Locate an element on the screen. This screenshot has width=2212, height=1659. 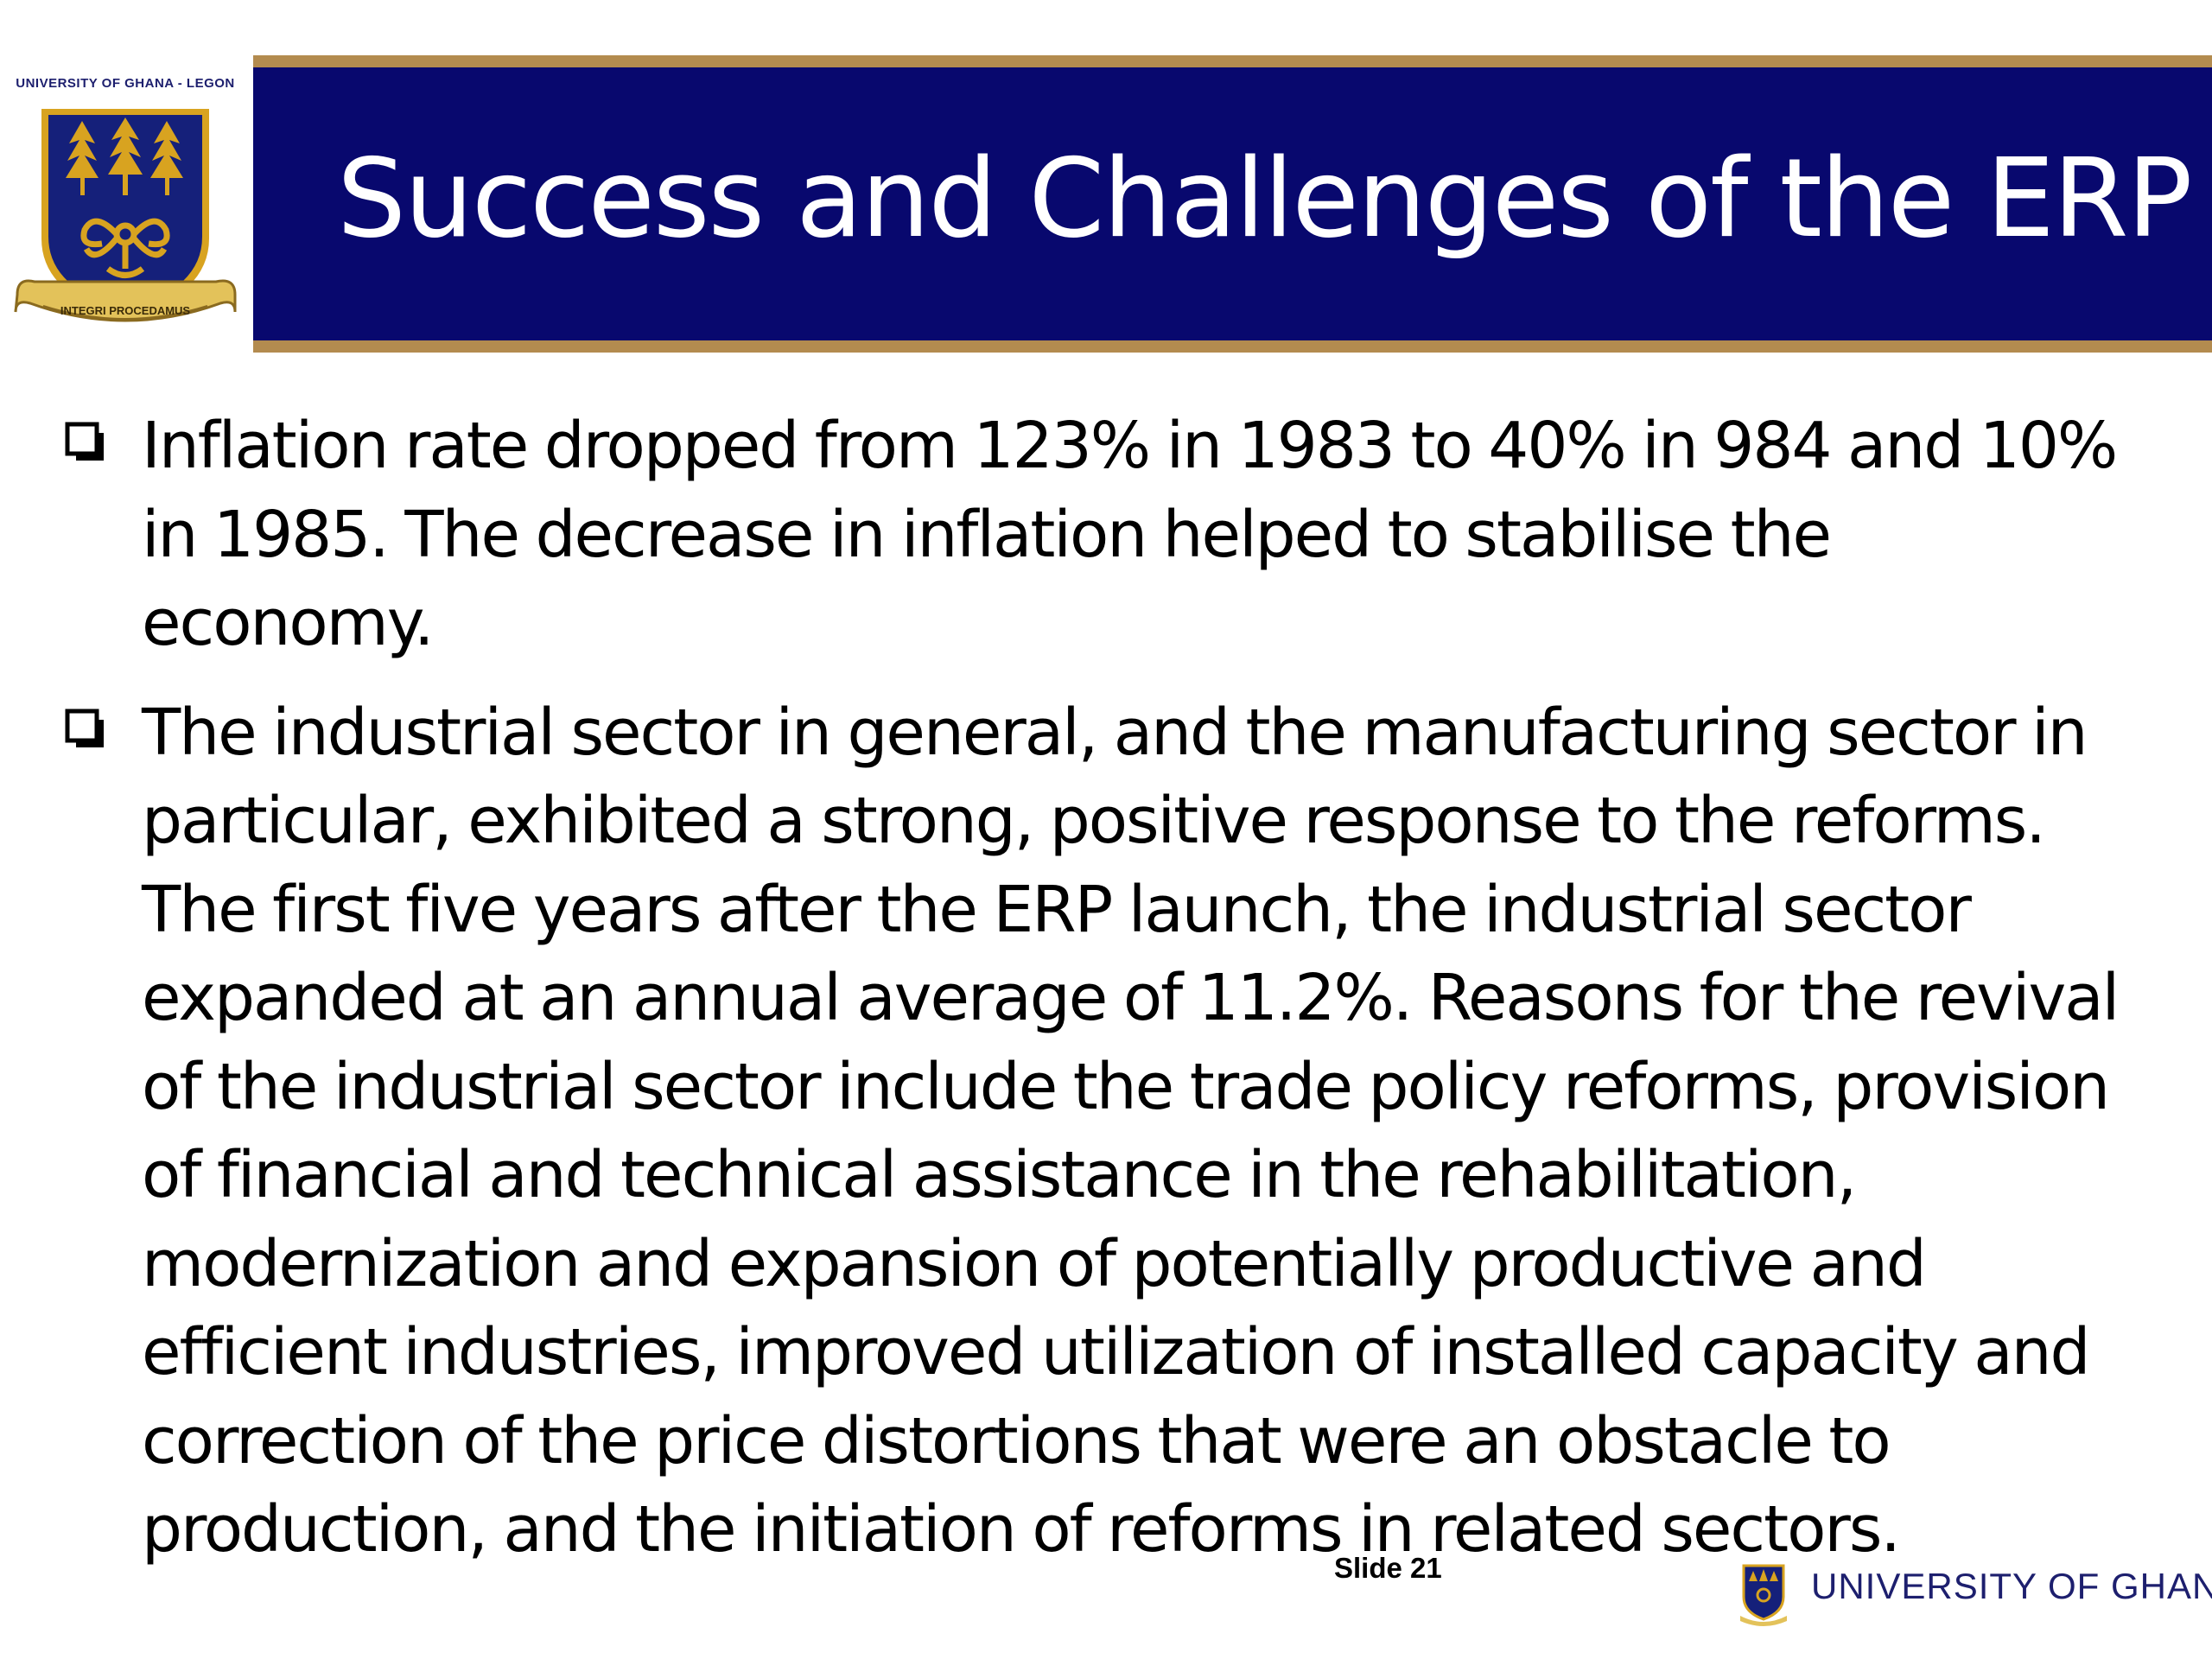
university-logo: UNIVERSITY OF GHANA - LEGON is located at coordinates (125, 214).